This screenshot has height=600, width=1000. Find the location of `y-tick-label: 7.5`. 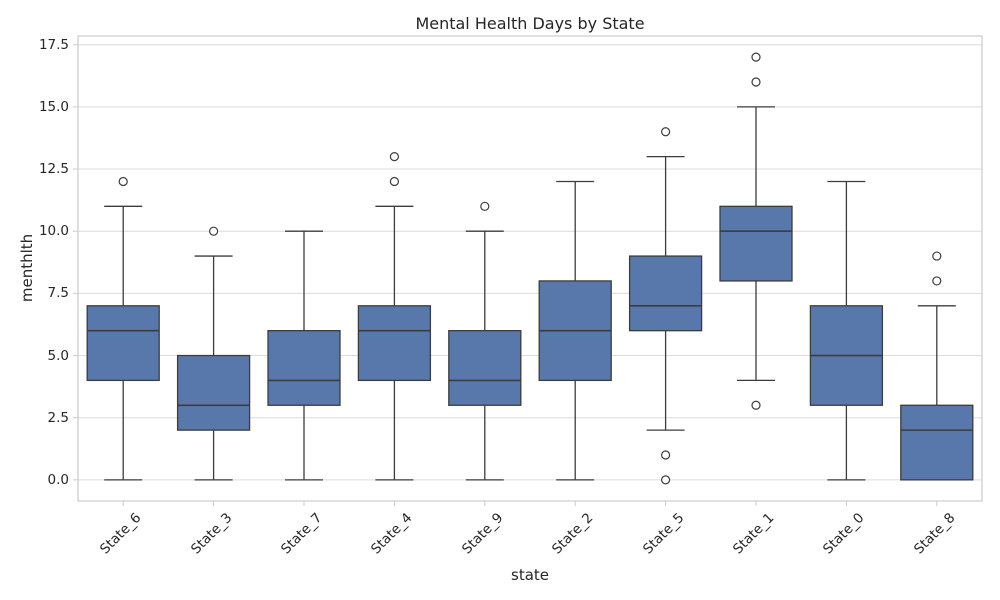

y-tick-label: 7.5 is located at coordinates (58, 293).